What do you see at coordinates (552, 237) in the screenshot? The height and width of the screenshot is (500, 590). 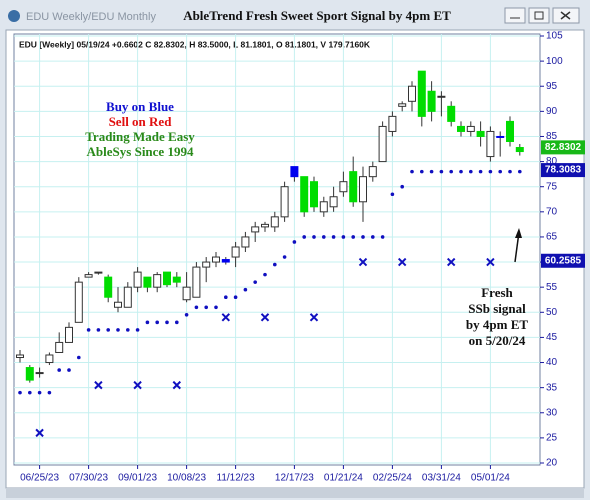 I see `y-tick-label: 65` at bounding box center [552, 237].